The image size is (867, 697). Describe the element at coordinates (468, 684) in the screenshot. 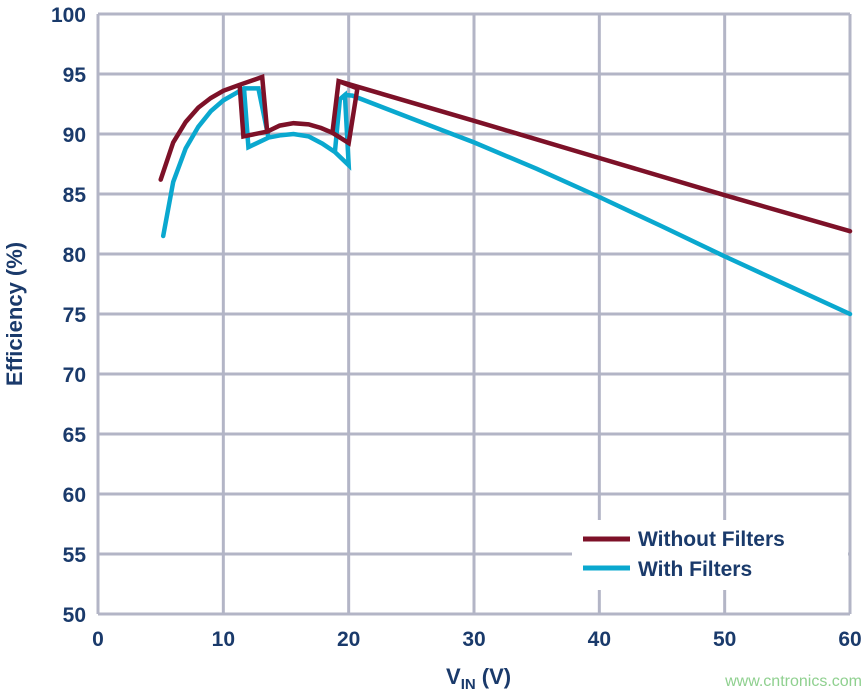

I see `x-axis-label-sub: IN` at that location.